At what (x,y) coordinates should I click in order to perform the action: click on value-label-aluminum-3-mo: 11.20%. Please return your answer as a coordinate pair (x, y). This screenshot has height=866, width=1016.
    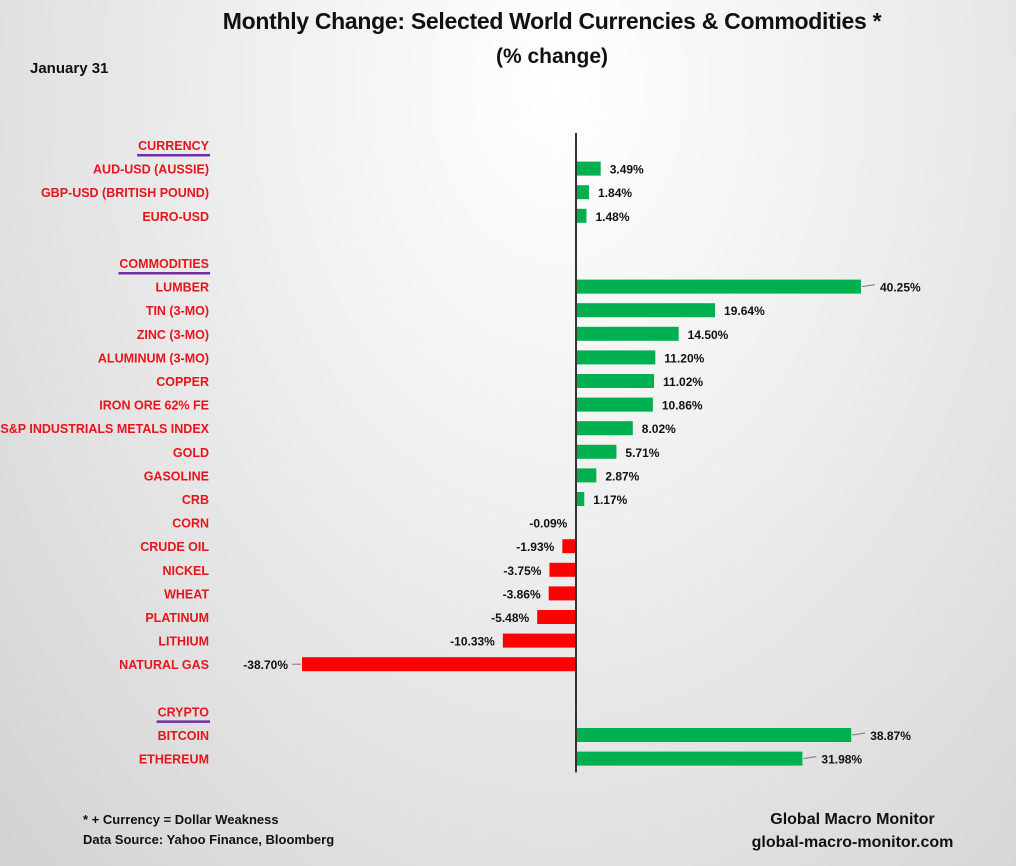
    Looking at the image, I should click on (684, 358).